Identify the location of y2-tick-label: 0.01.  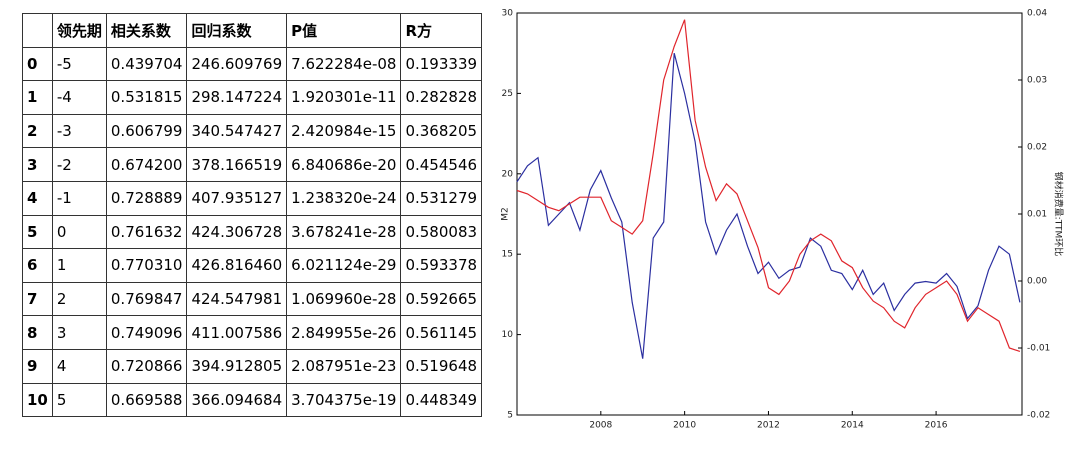
(1037, 215).